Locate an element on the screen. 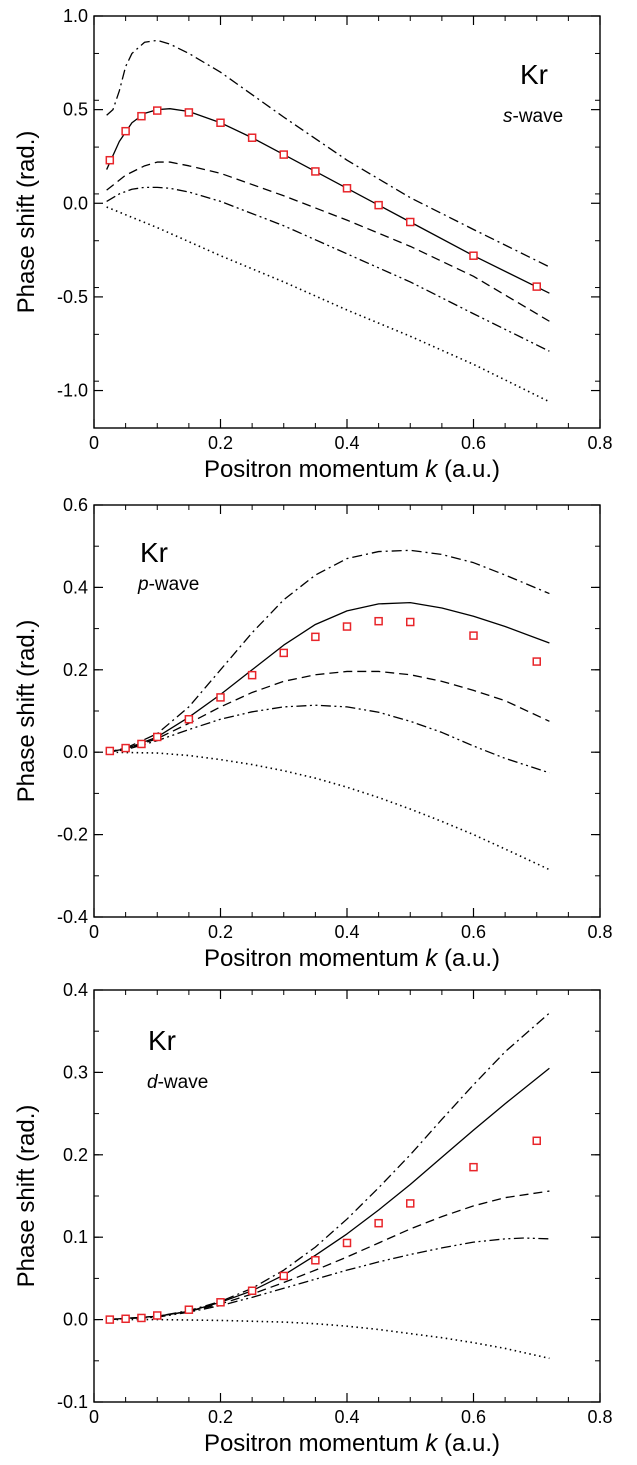 The width and height of the screenshot is (637, 1465). y-tick-label: -0.5 is located at coordinates (72, 297).